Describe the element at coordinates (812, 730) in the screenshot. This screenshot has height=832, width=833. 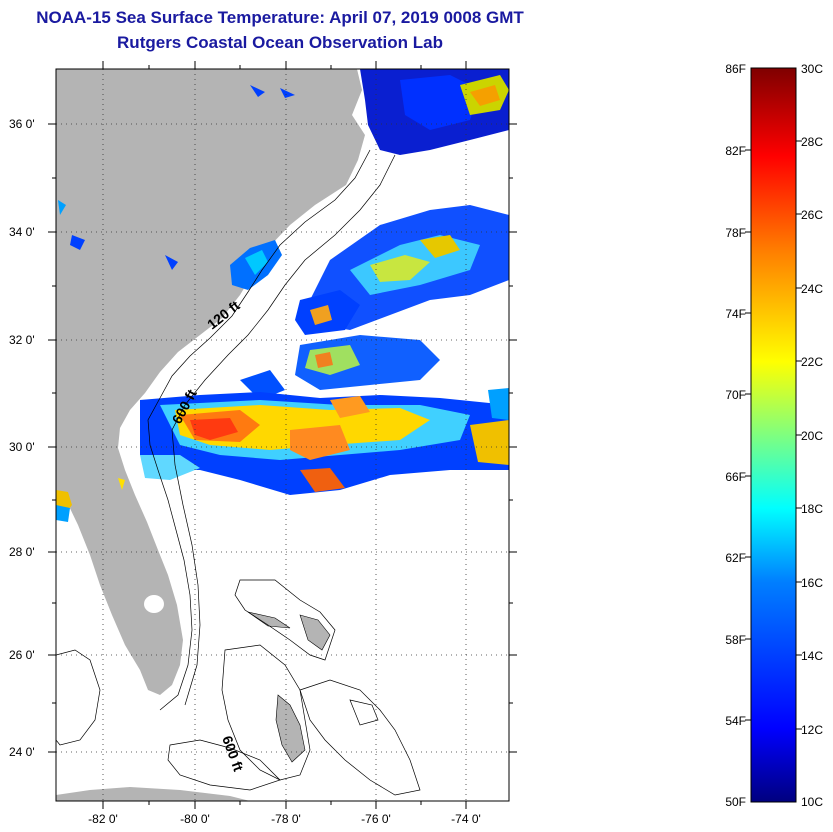
I see `colorbar-c-label-12: 12C` at that location.